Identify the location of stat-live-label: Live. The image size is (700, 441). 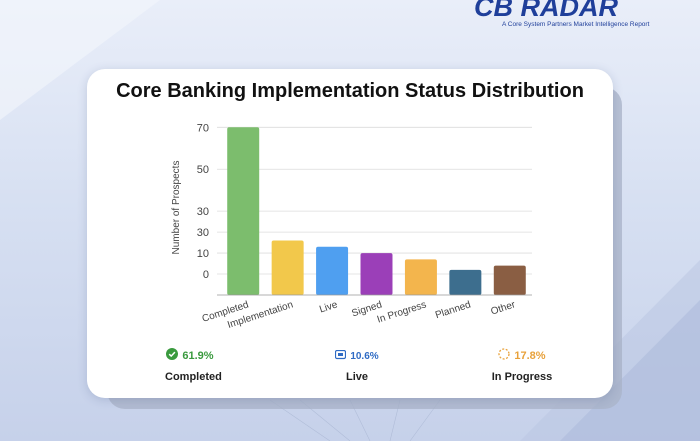
(356, 377).